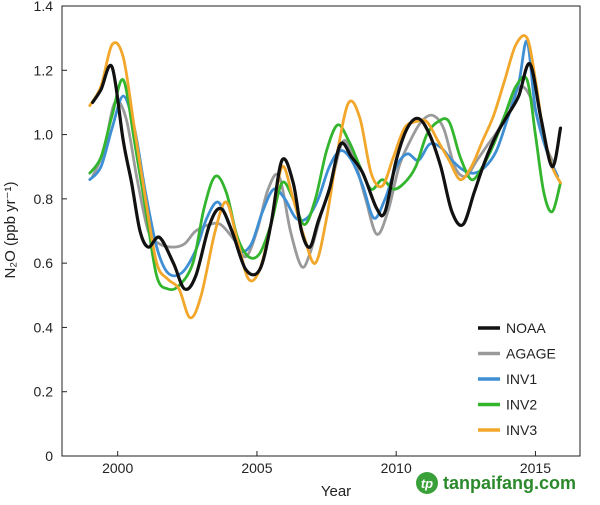  What do you see at coordinates (535, 468) in the screenshot?
I see `x-tick-label: 2015` at bounding box center [535, 468].